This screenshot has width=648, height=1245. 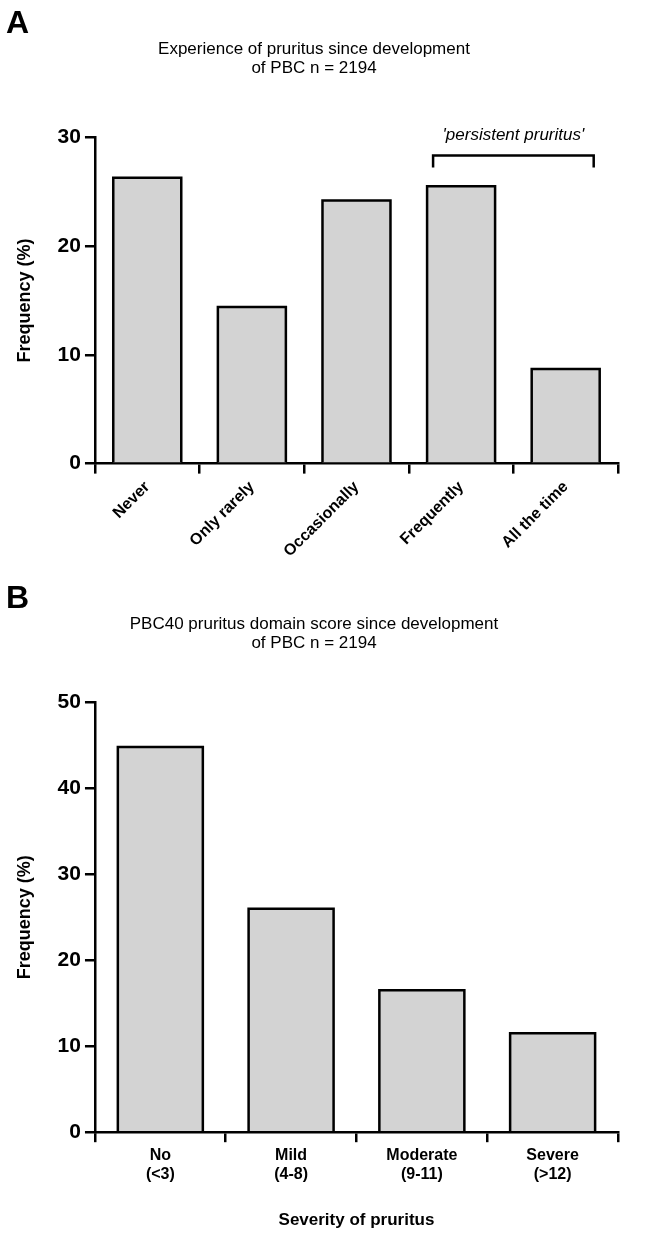 What do you see at coordinates (534, 514) in the screenshot?
I see `x-tick-label: All the time` at bounding box center [534, 514].